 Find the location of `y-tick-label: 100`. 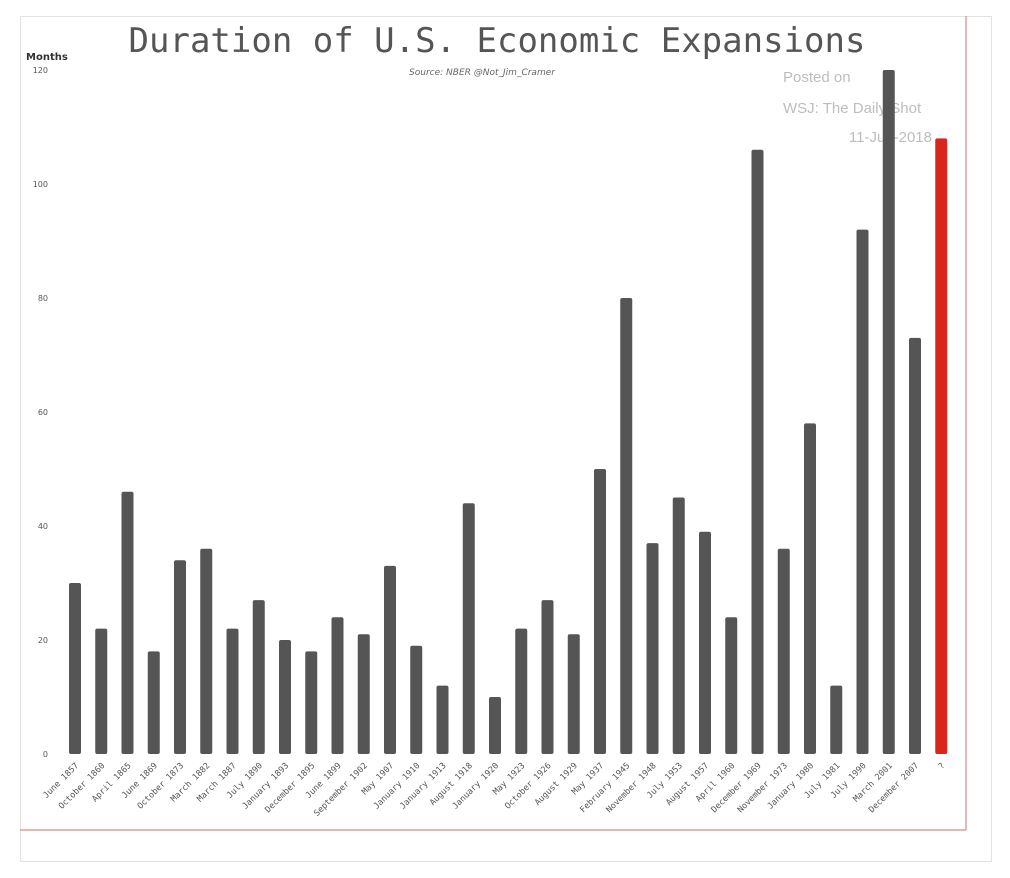

y-tick-label: 100 is located at coordinates (40, 184).